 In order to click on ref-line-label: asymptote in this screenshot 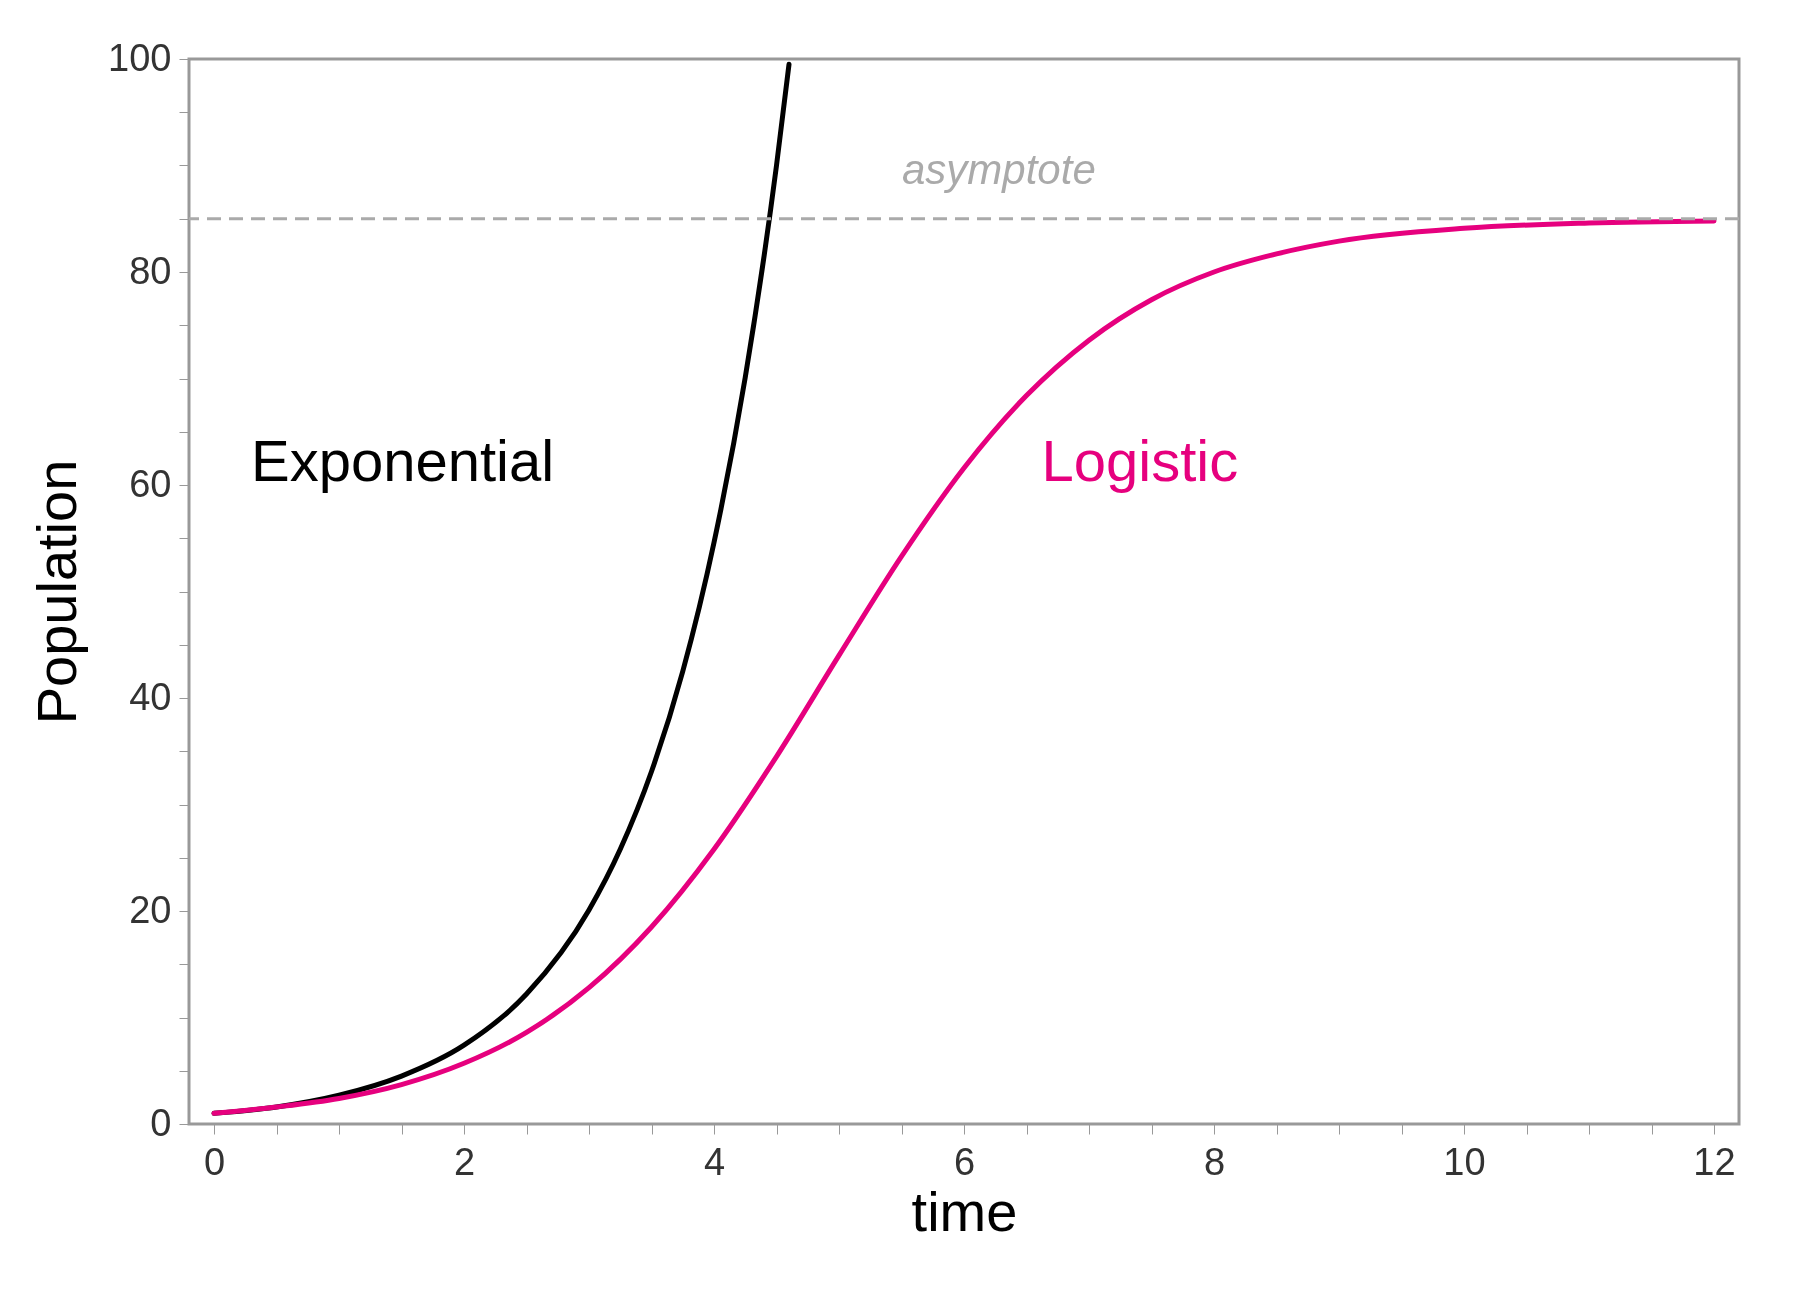, I will do `click(999, 169)`.